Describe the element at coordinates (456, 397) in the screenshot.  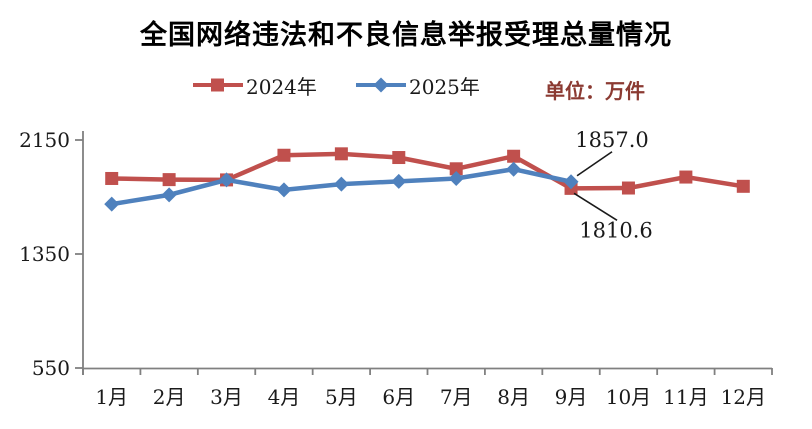
I see `x-tick-label: 7月` at that location.